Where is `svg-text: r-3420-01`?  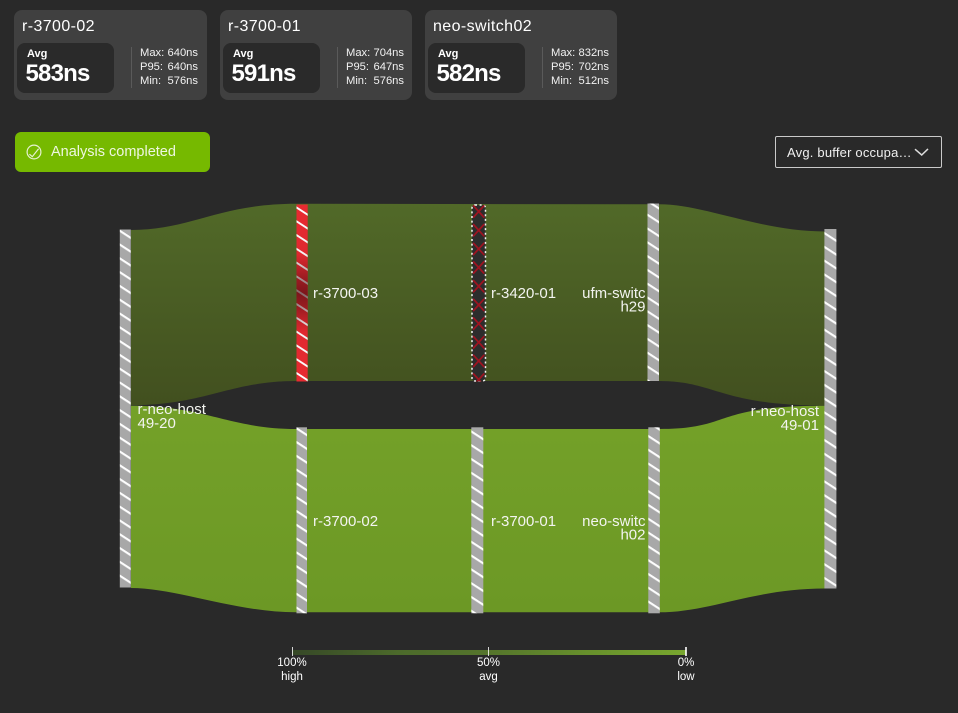 svg-text: r-3420-01 is located at coordinates (523, 293).